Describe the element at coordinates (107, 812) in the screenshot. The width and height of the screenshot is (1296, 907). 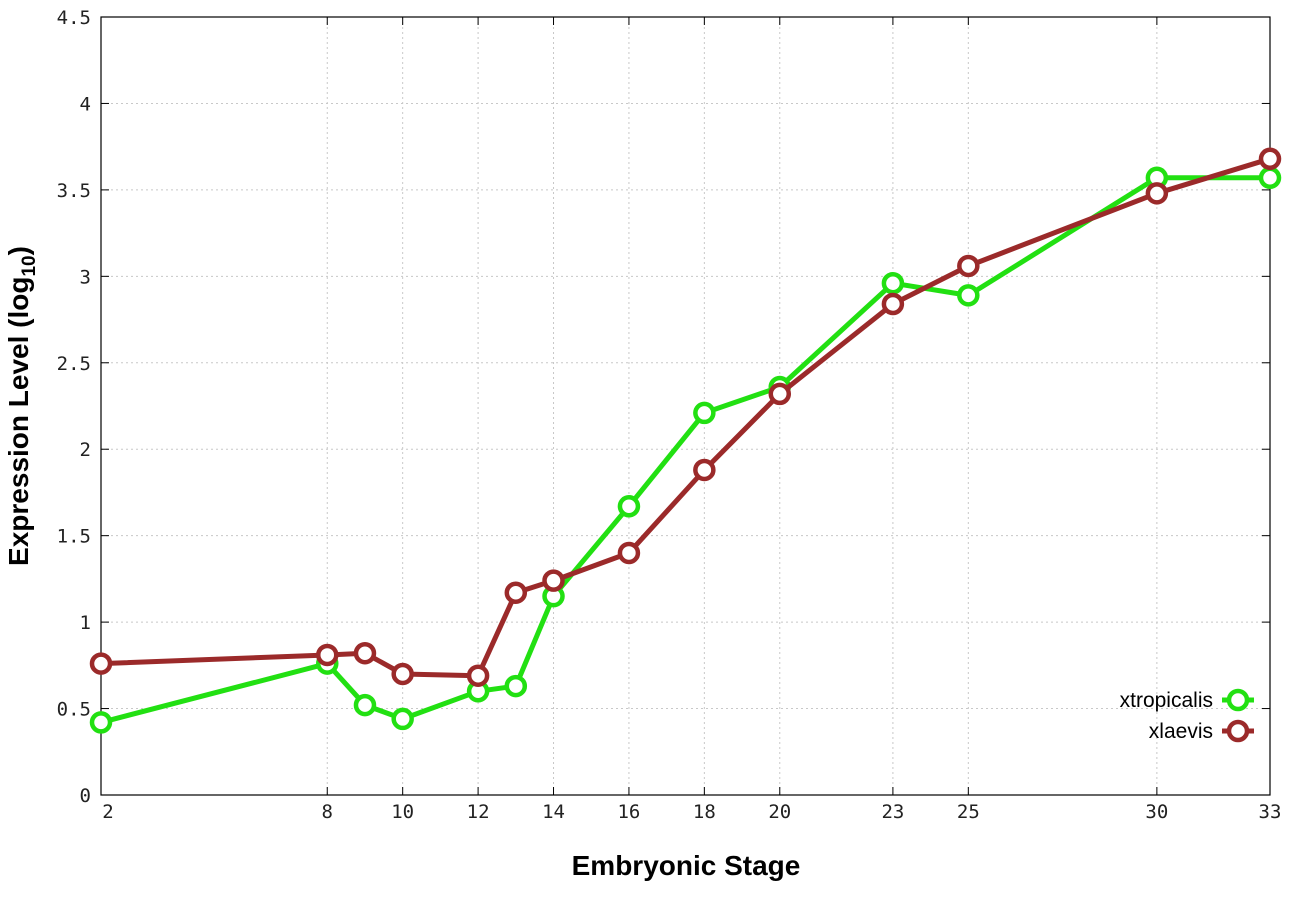
I see `x-tick-label: 2` at that location.